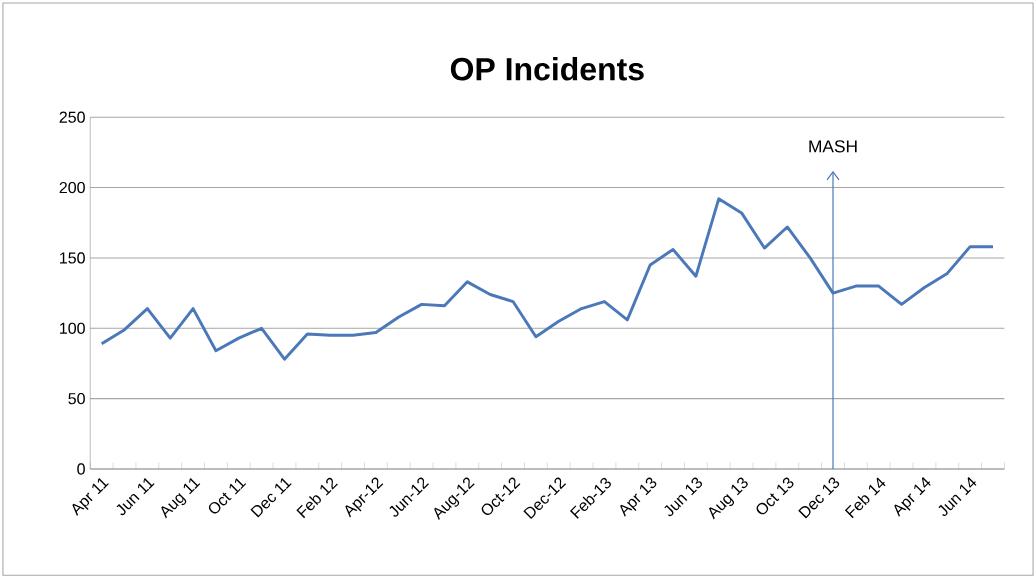  Describe the element at coordinates (90, 497) in the screenshot. I see `x-tick-label: Apr 11` at that location.